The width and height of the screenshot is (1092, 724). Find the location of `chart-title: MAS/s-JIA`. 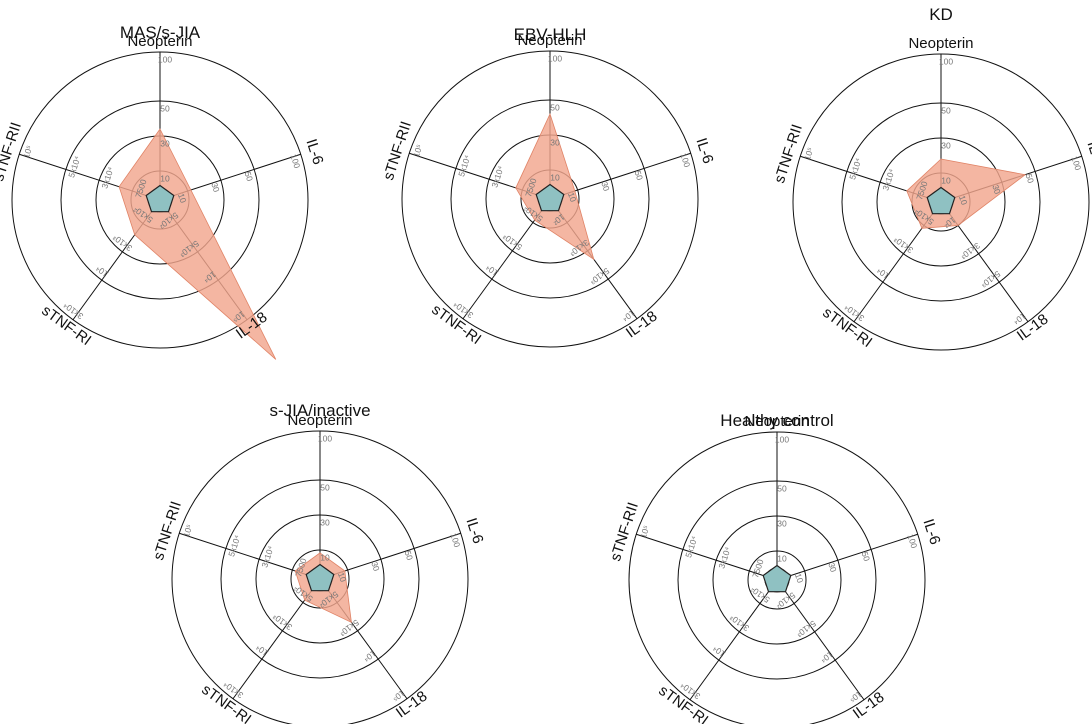

chart-title: MAS/s-JIA is located at coordinates (160, 32).